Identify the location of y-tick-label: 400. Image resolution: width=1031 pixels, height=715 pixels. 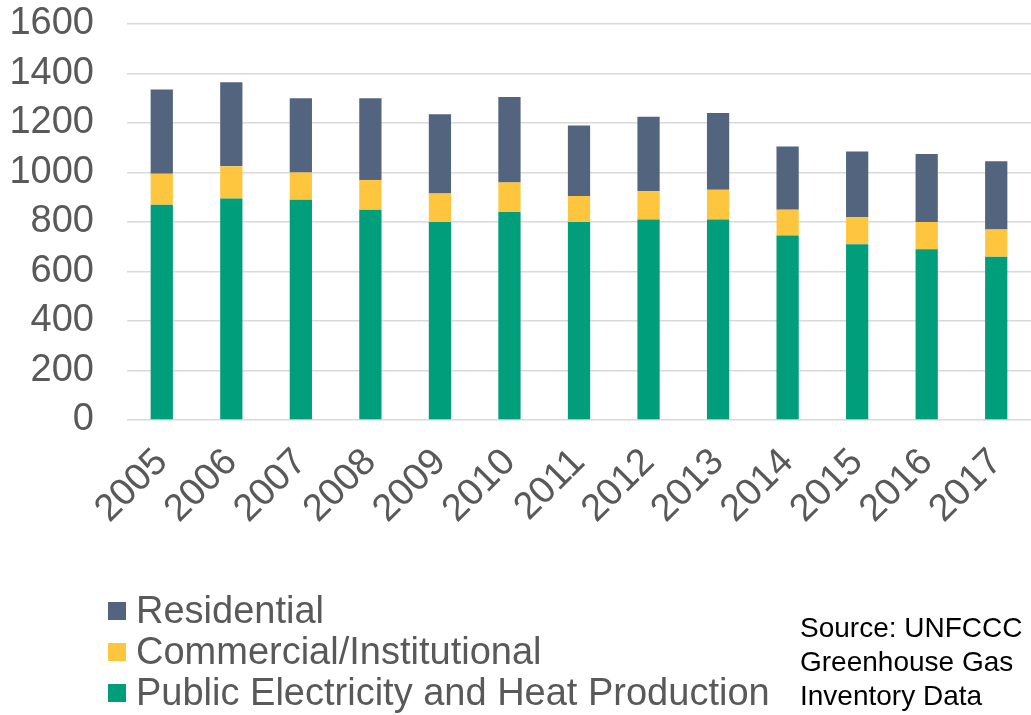
(62, 318).